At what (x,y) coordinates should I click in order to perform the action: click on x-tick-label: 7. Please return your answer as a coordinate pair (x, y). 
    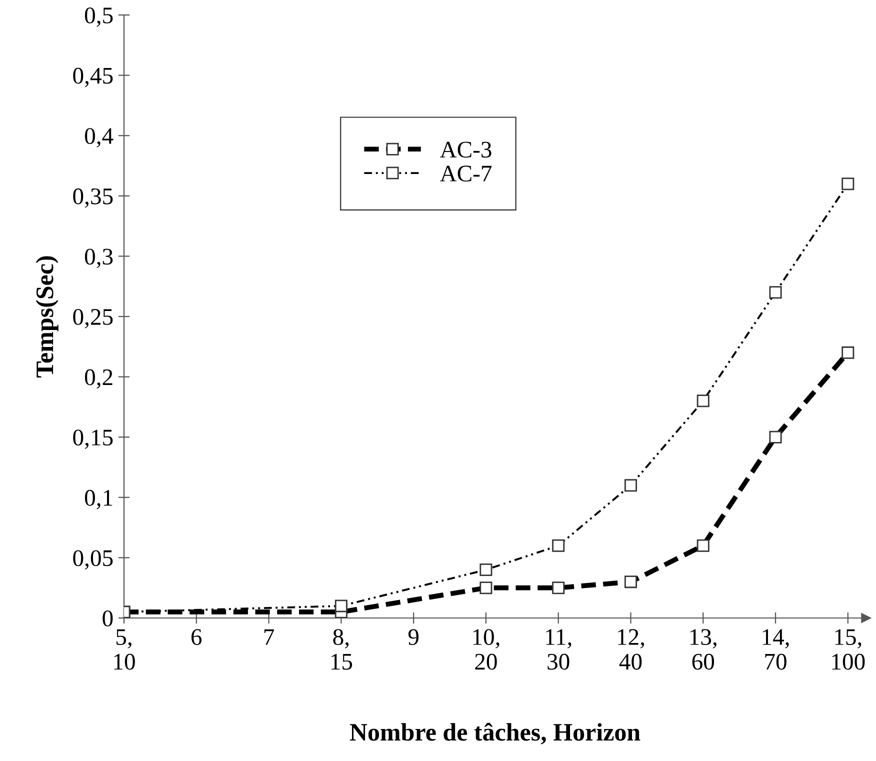
    Looking at the image, I should click on (269, 637).